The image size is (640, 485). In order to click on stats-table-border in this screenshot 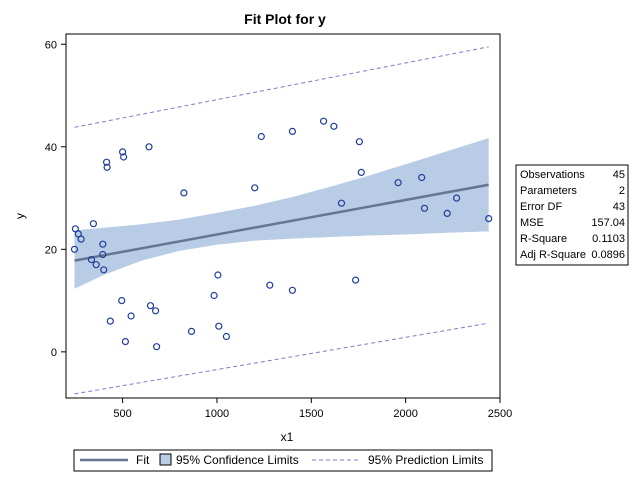, I will do `click(572, 215)`.